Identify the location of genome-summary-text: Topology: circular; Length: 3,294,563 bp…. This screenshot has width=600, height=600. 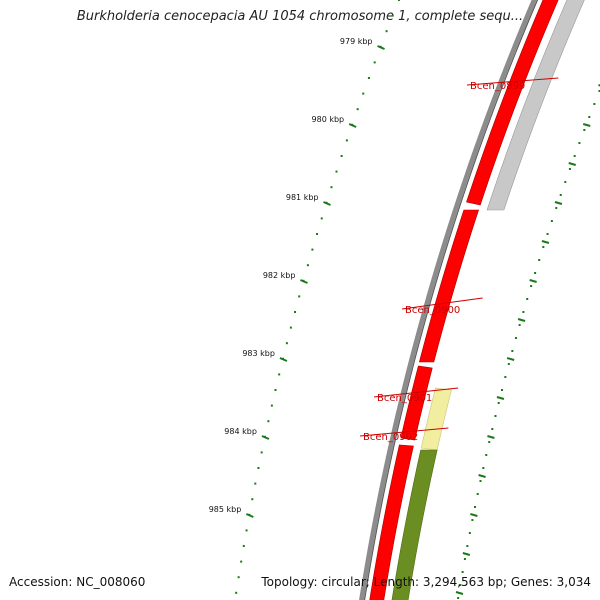
(426, 582).